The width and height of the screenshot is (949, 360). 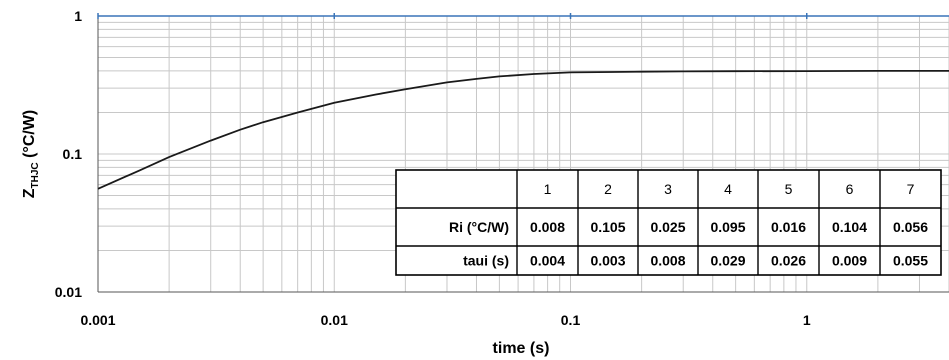 I want to click on table-row-label: Ri (°C/W), so click(x=479, y=227).